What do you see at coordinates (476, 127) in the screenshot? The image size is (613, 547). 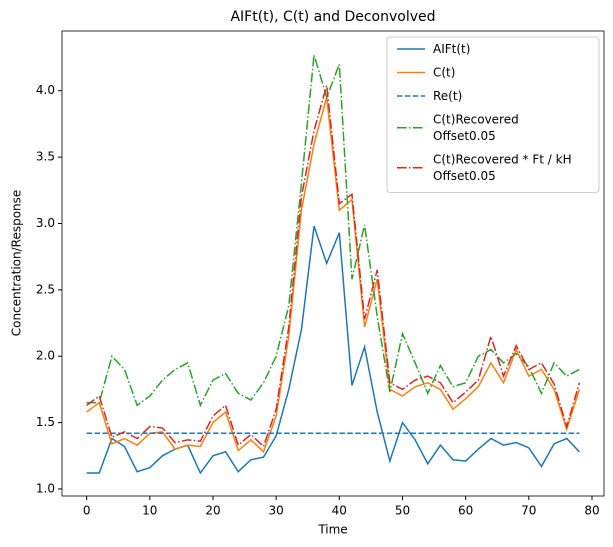 I see `legend-label: C(t)Recovered Offset0.05` at bounding box center [476, 127].